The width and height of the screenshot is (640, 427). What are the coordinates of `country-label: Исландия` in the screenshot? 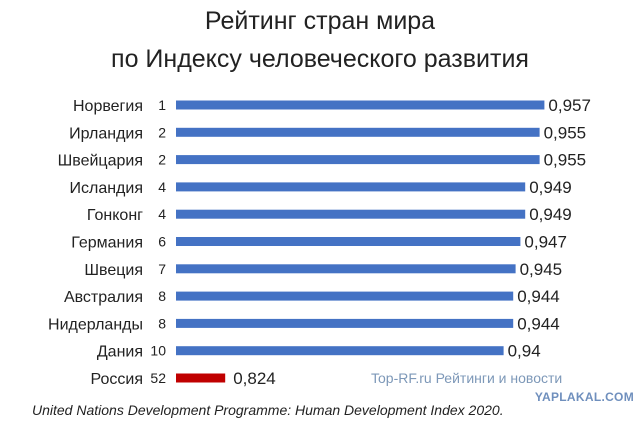 It's located at (106, 188).